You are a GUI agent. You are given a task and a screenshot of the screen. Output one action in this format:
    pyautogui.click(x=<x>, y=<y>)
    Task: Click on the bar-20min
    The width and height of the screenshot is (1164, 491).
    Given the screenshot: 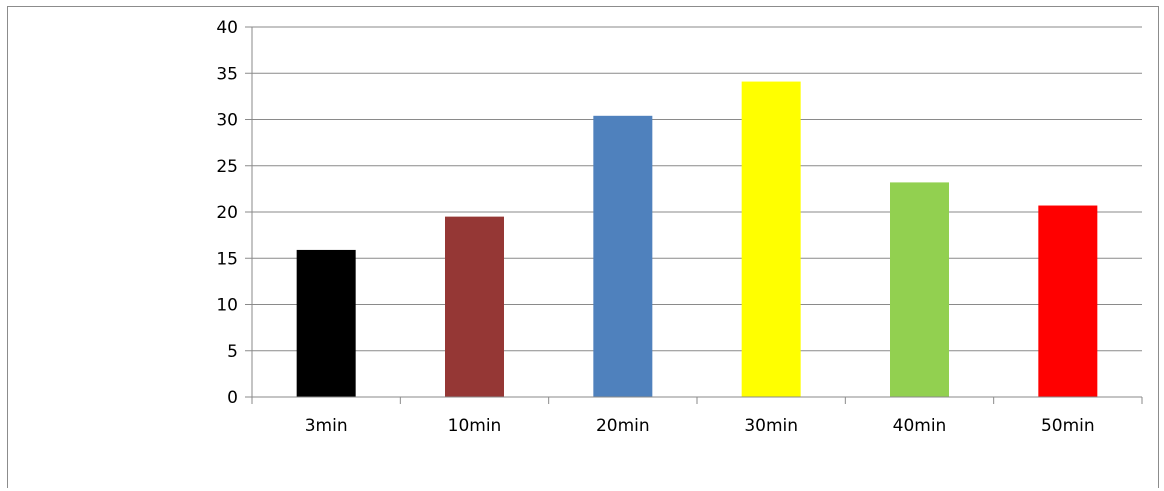 What is the action you would take?
    pyautogui.click(x=623, y=256)
    